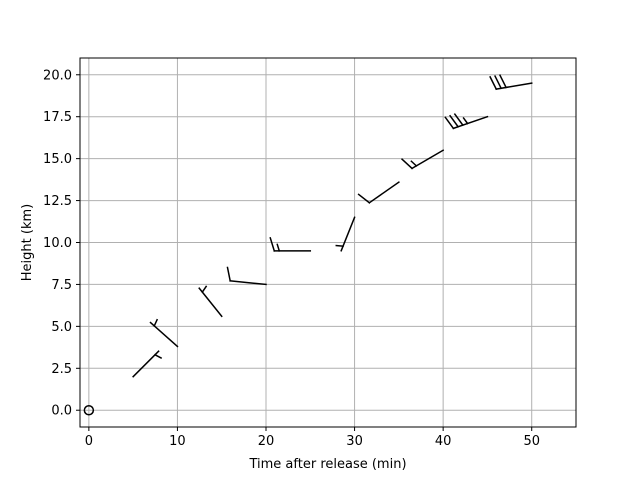 Image resolution: width=640 pixels, height=480 pixels. Describe the element at coordinates (354, 441) in the screenshot. I see `x-tick-label: 30` at that location.